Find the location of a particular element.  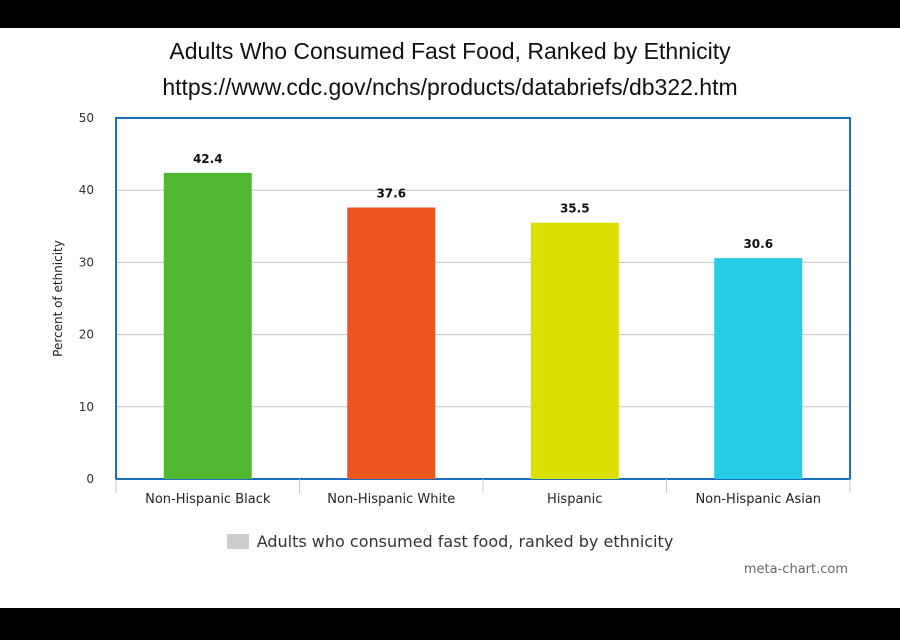

data-label: 30.6 is located at coordinates (758, 244).